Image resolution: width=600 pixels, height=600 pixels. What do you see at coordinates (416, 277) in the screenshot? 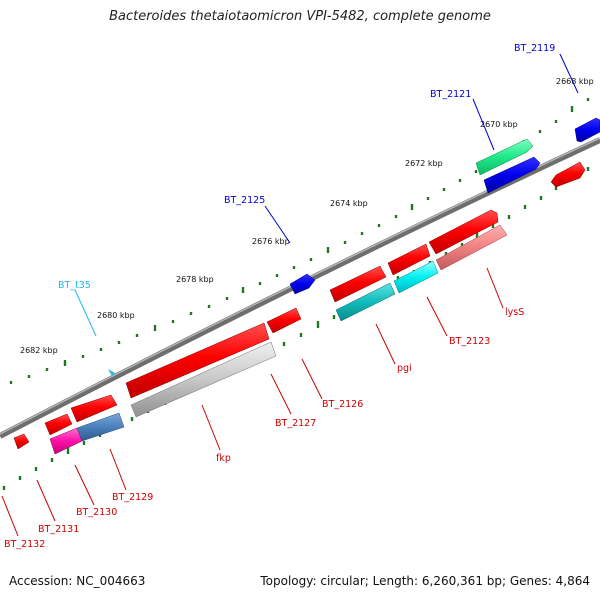
I see `gene-arrow-bt2123` at bounding box center [416, 277].